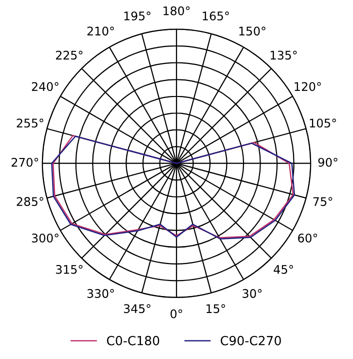 This screenshot has width=353, height=359. Describe the element at coordinates (216, 309) in the screenshot. I see `spoke-label: 15°` at that location.